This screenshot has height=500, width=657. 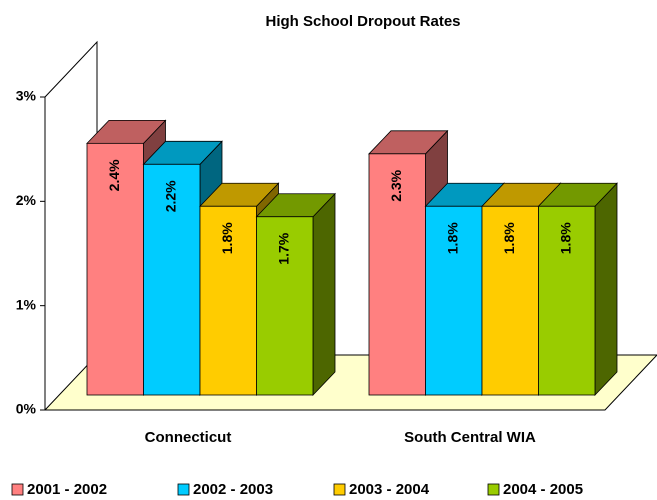 What do you see at coordinates (67, 489) in the screenshot?
I see `legend-label: 2001 - 2002` at bounding box center [67, 489].